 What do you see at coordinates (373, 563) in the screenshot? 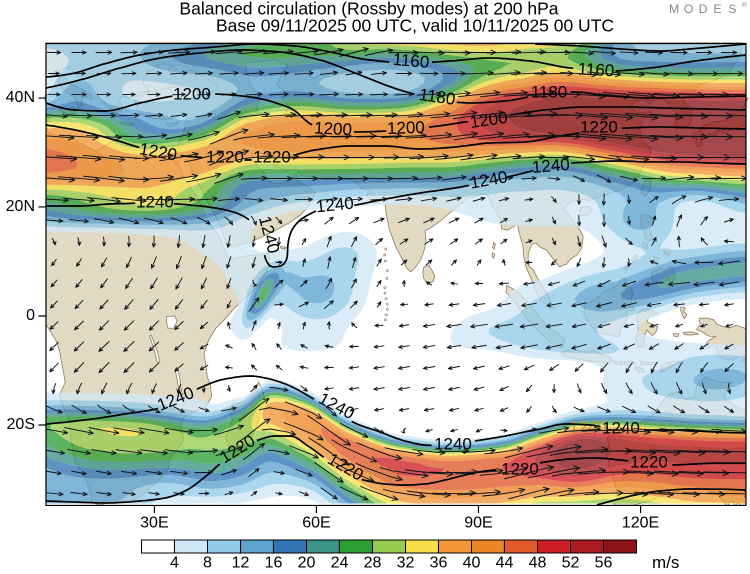
I see `svg-text: 28` at bounding box center [373, 563].